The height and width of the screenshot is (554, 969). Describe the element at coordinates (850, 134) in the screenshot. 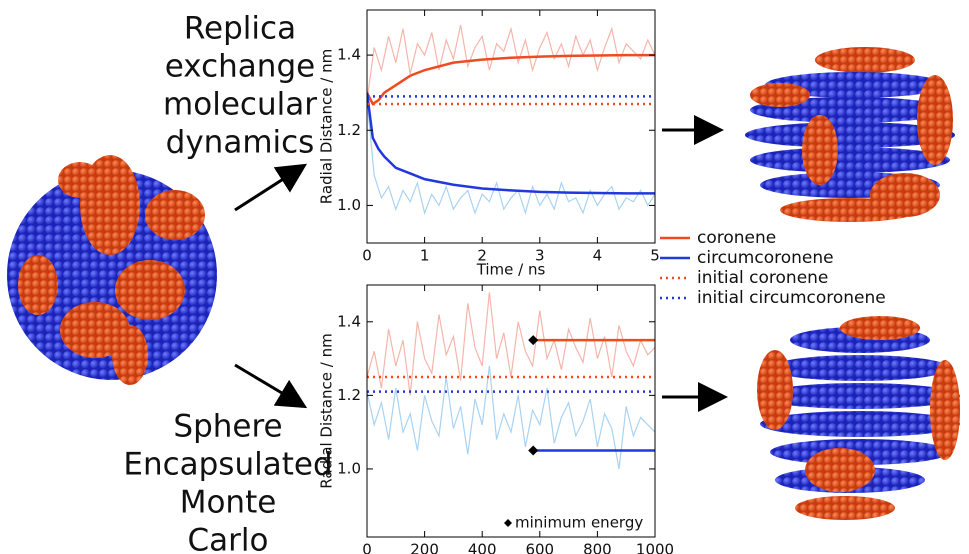

I see `right-top-molecule` at that location.